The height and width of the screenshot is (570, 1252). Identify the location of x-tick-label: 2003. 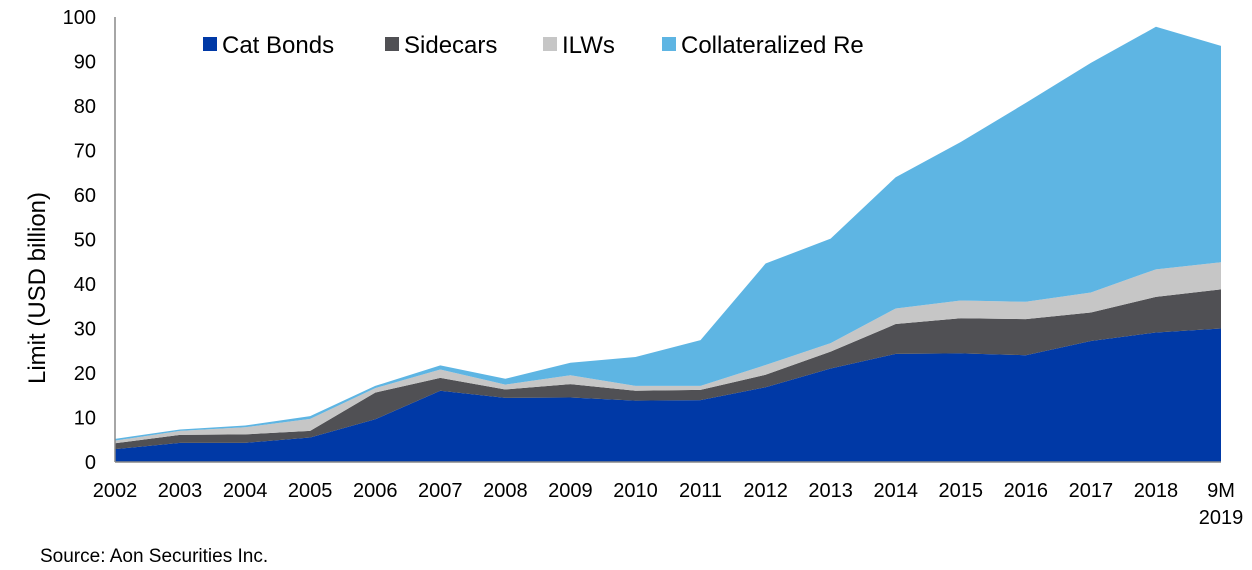
(180, 491).